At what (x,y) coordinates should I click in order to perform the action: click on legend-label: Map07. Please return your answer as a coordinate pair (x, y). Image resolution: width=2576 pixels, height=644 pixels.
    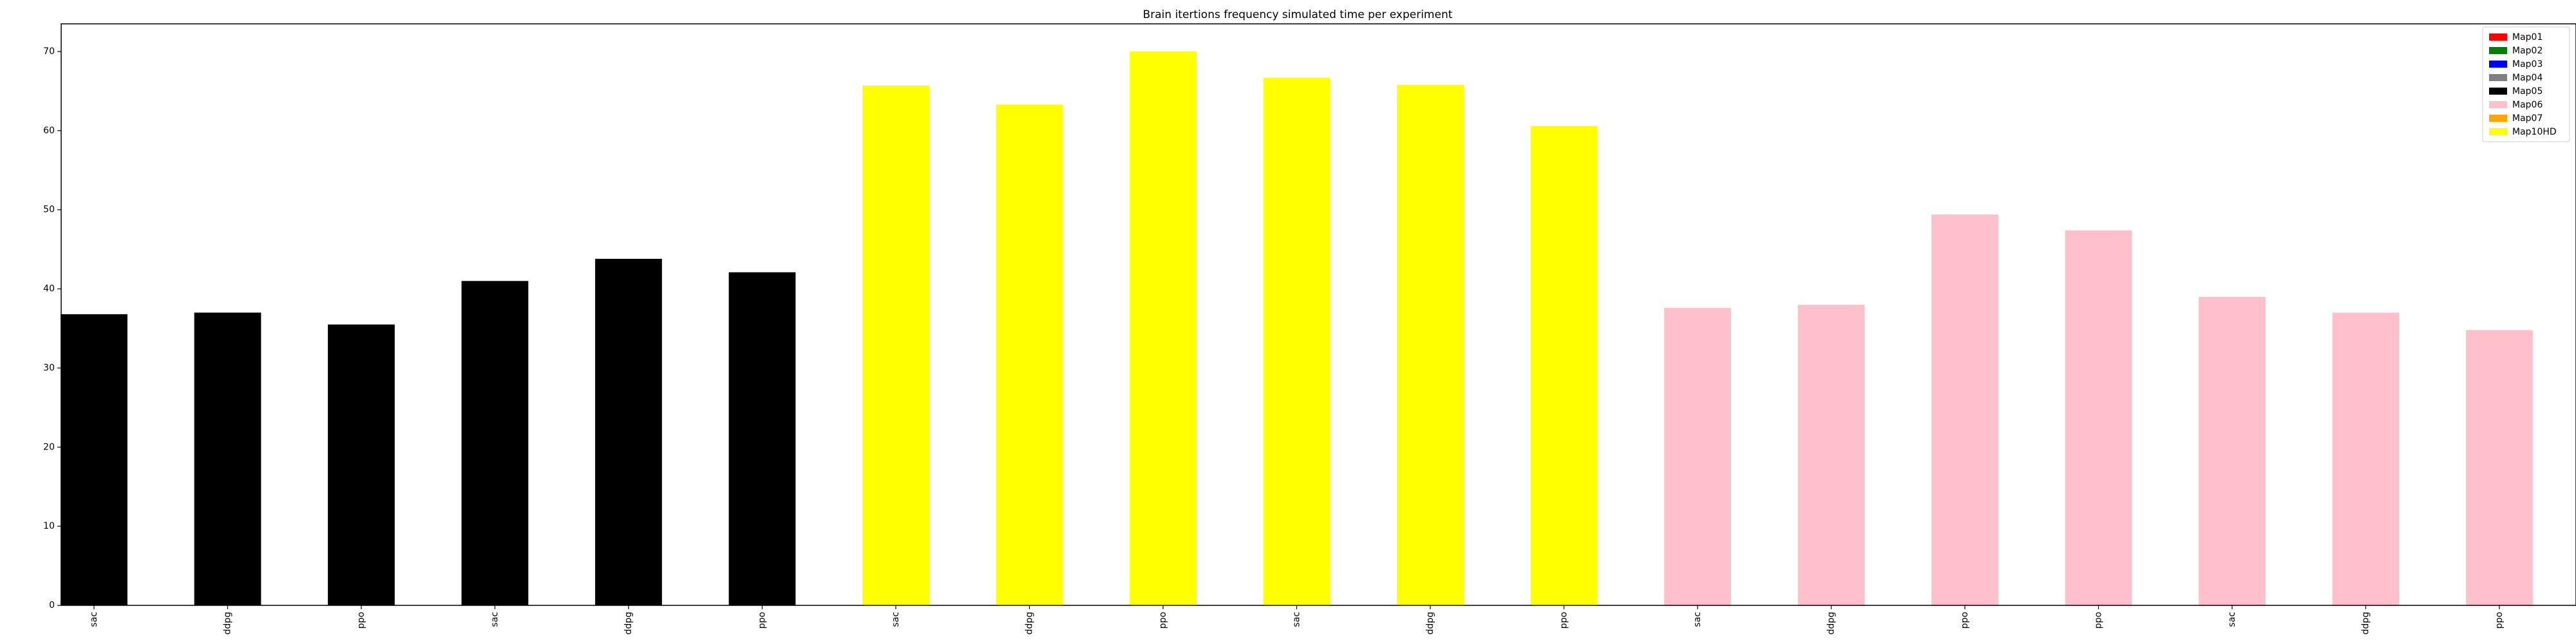
    Looking at the image, I should click on (2527, 119).